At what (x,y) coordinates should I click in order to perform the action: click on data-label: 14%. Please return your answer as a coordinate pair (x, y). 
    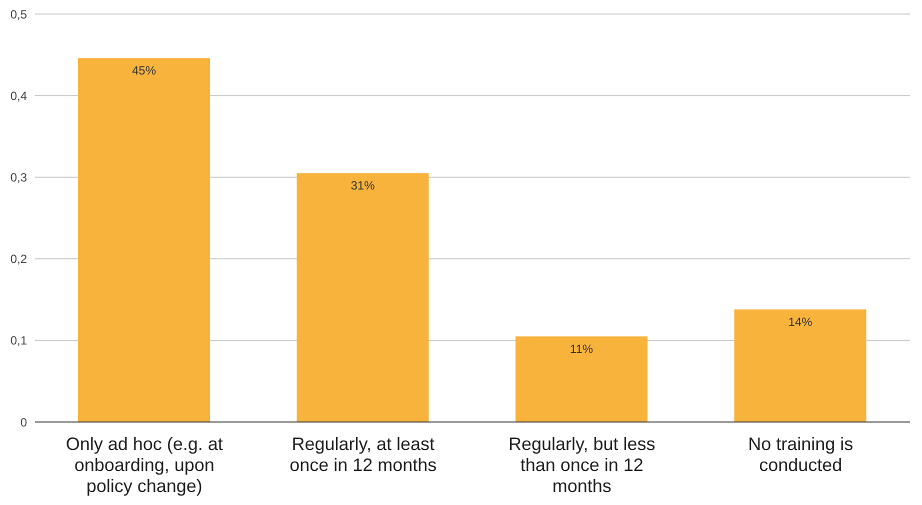
    Looking at the image, I should click on (800, 321).